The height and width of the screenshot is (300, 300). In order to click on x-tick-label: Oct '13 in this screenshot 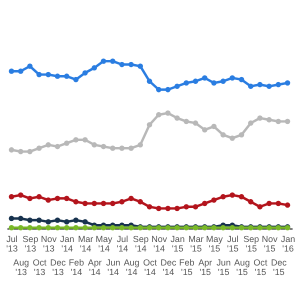, I will do `click(39, 267)`.